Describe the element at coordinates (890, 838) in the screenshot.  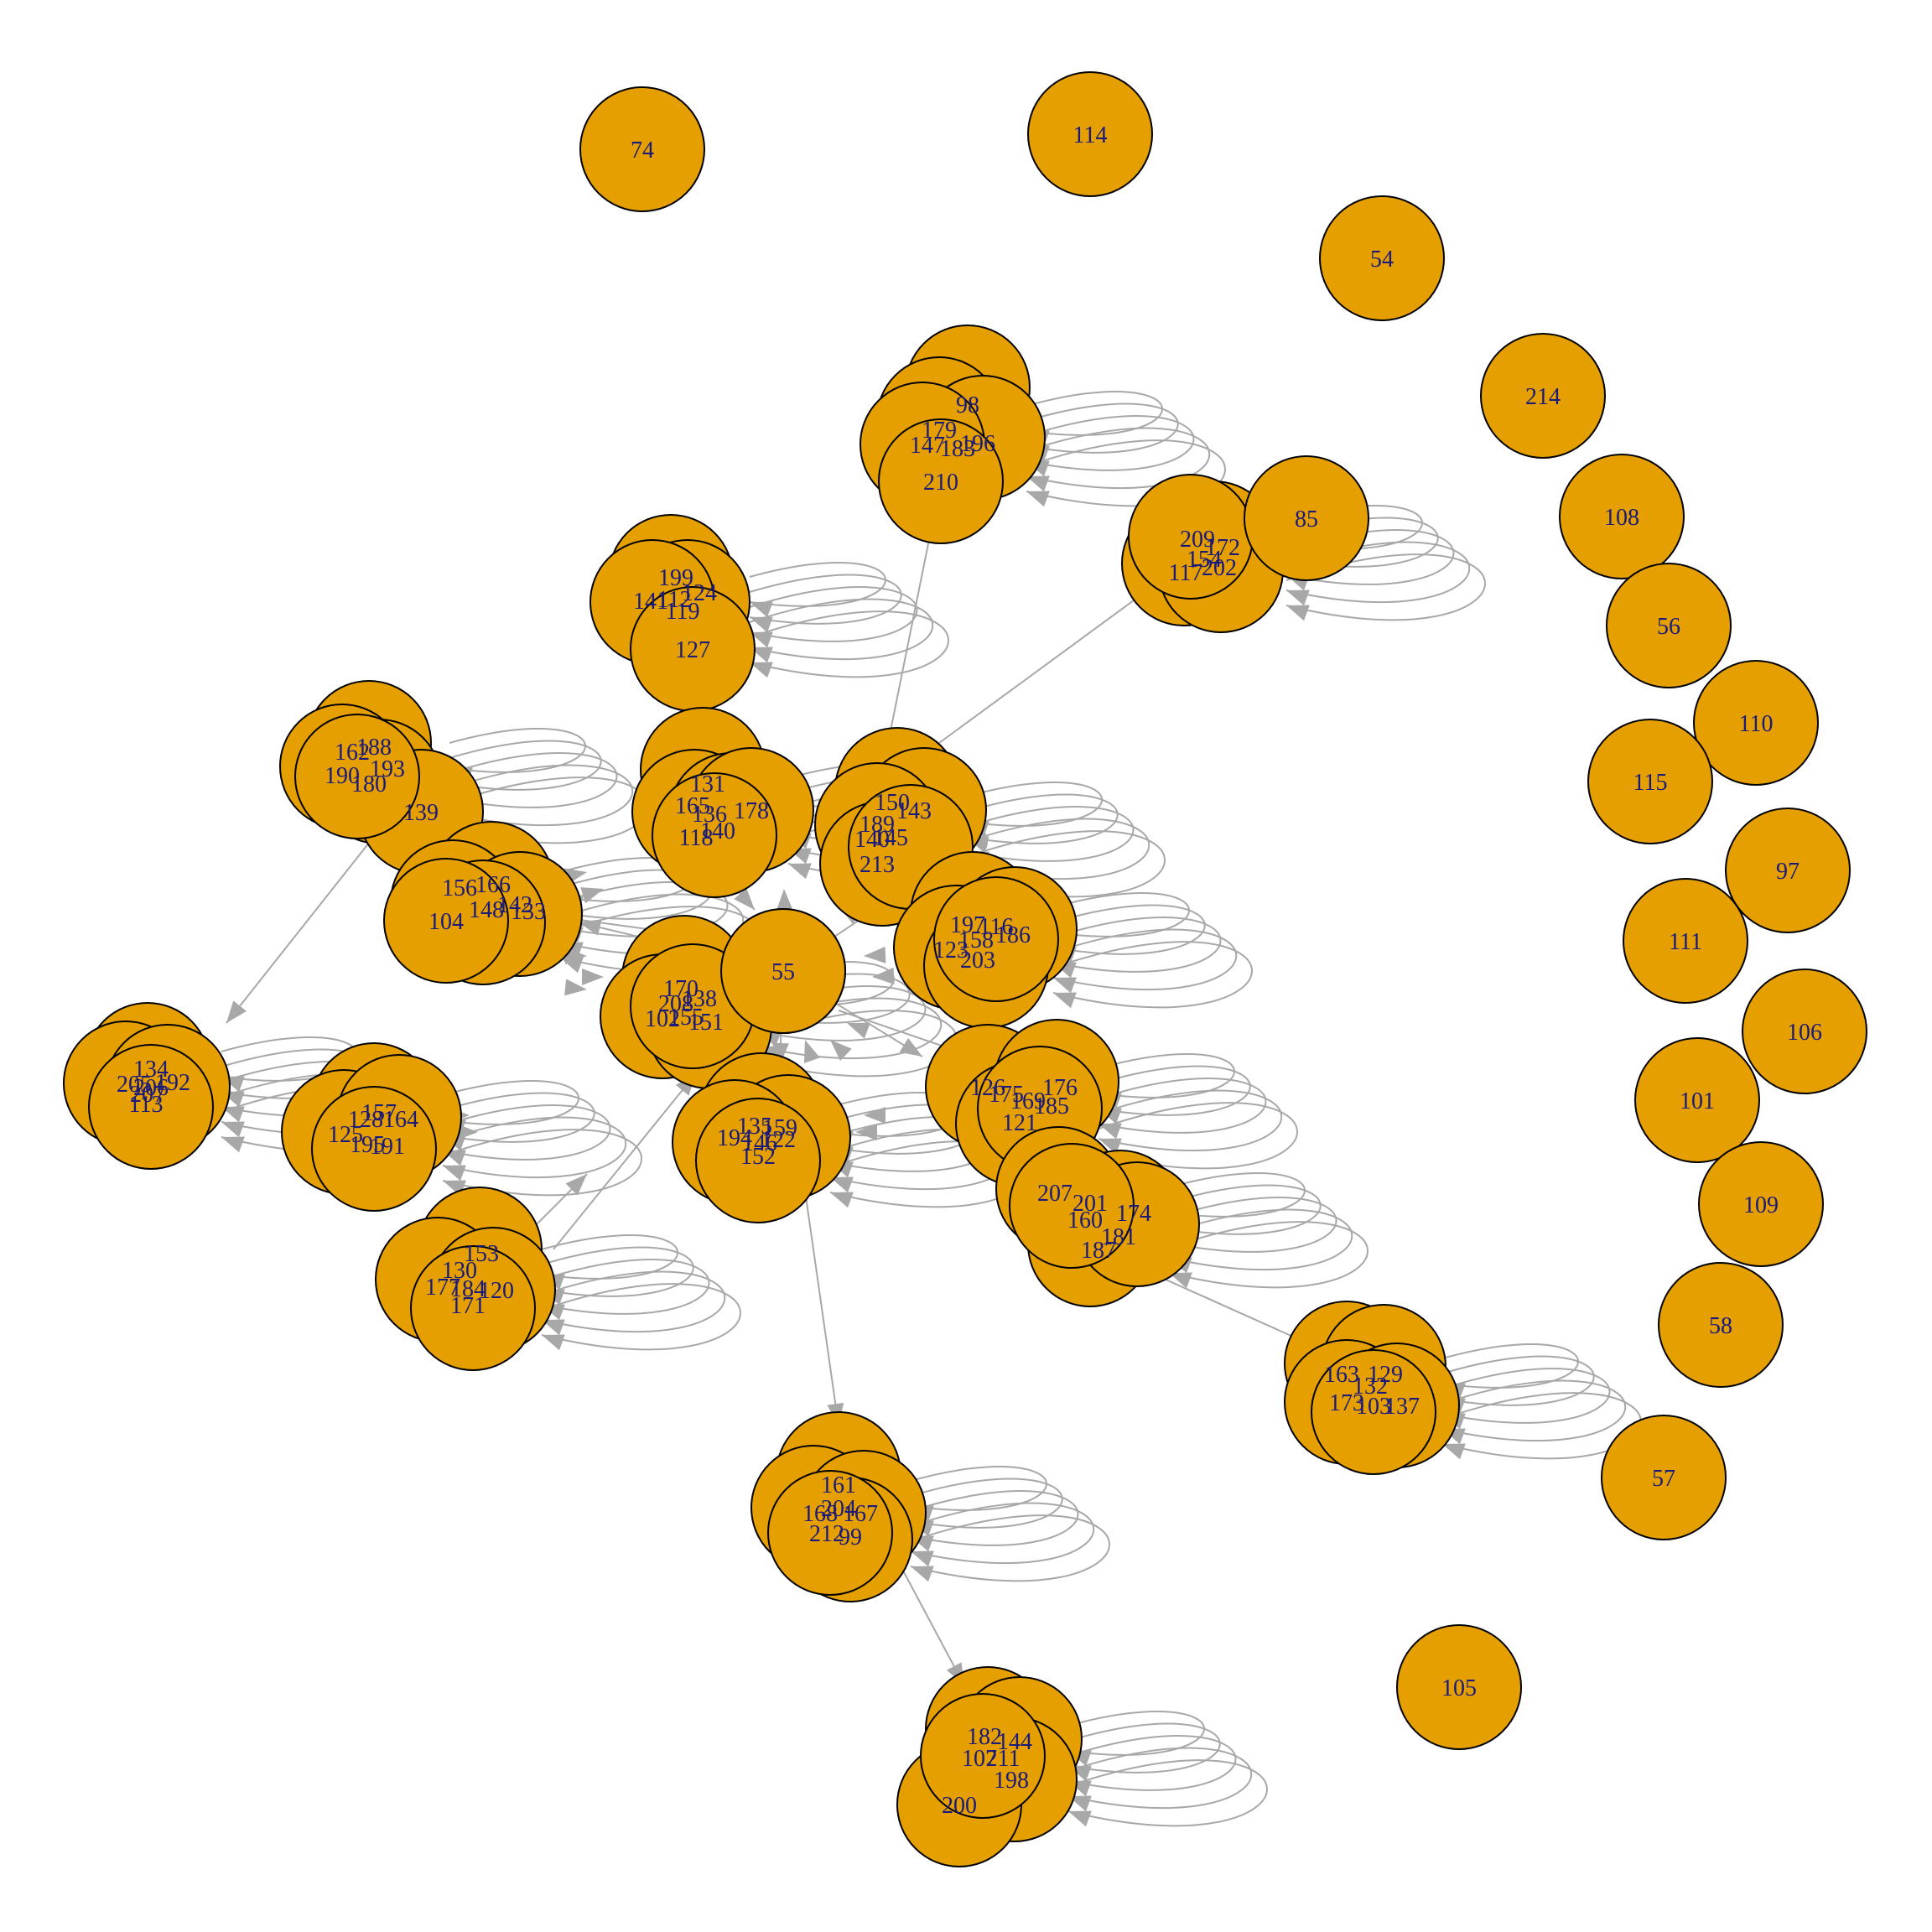
I see `graph-node: 145` at that location.